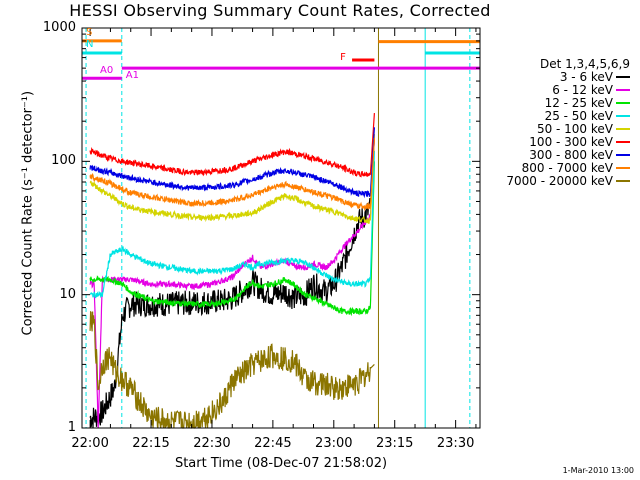 The height and width of the screenshot is (480, 640). I want to click on legend-label: 6 - 12 keV, so click(582, 90).